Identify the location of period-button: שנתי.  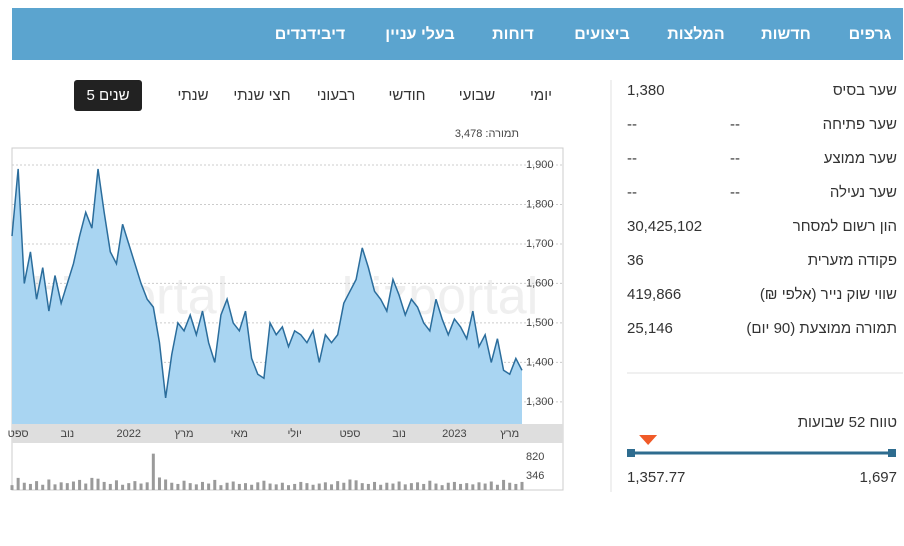
(192, 95).